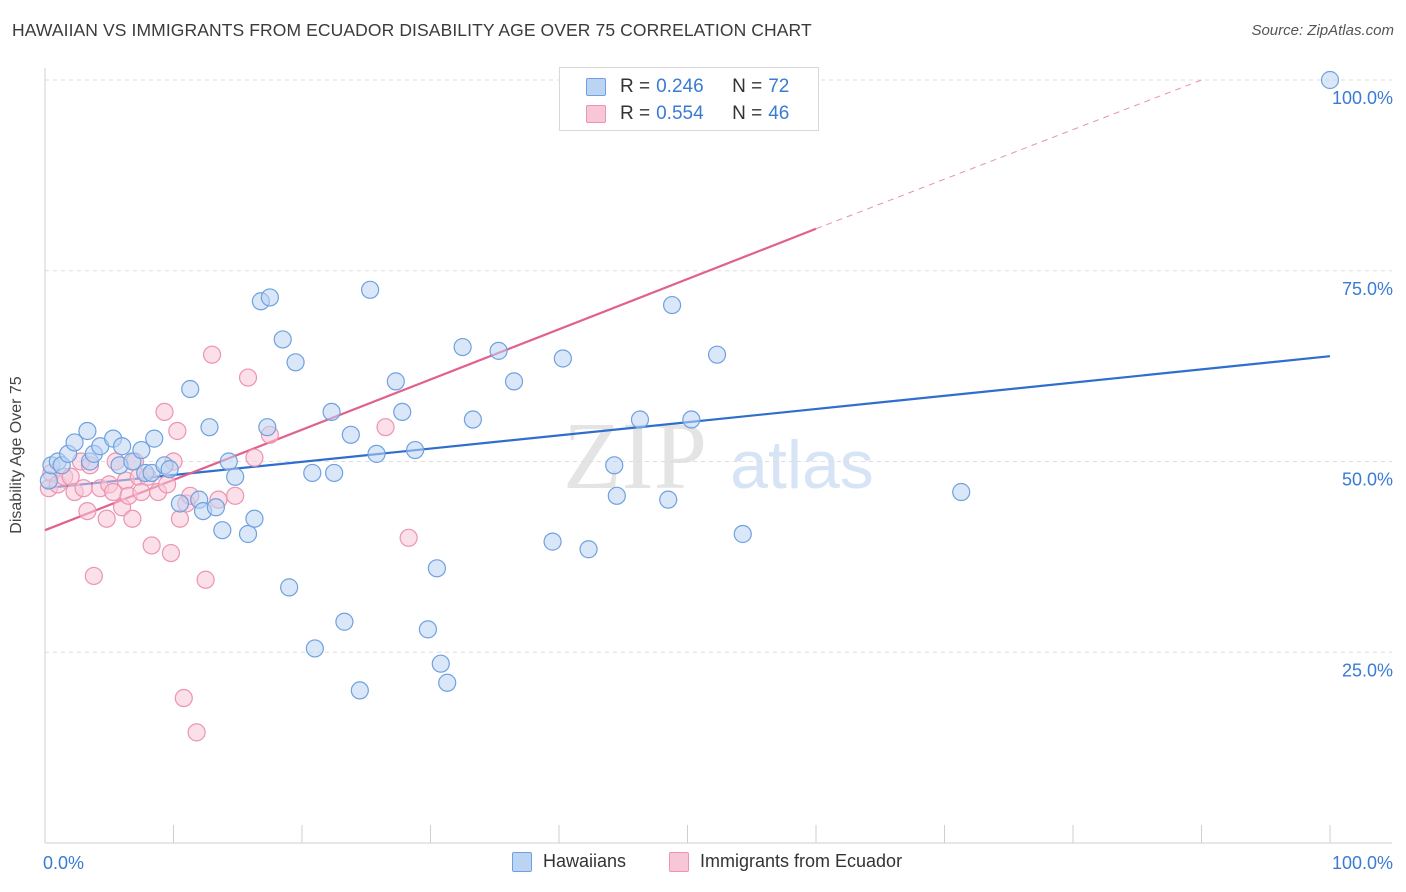 The image size is (1406, 892). Describe the element at coordinates (680, 113) in the screenshot. I see `r-value: 0.554` at that location.